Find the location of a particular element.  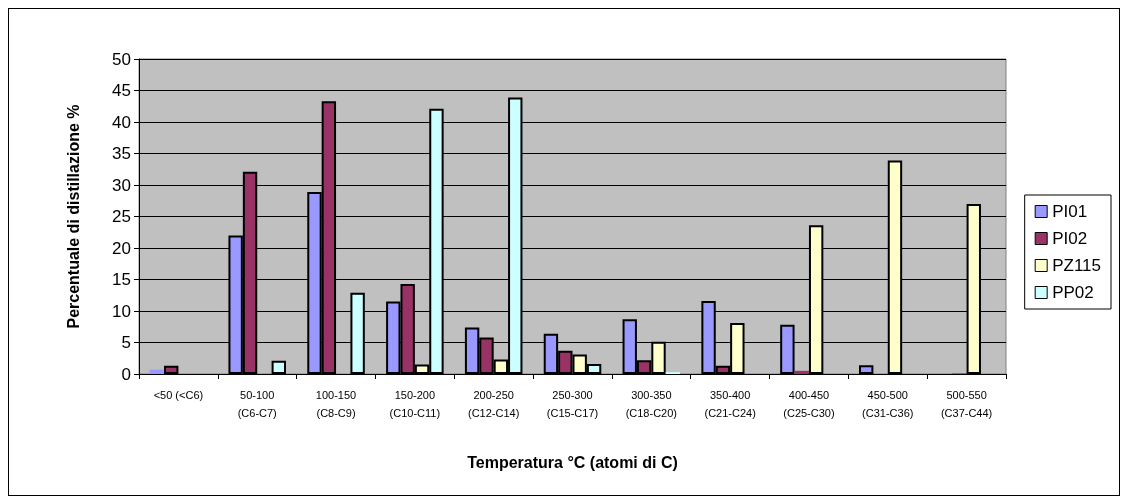

x-tick-label: 400-450 (C25-C30) is located at coordinates (809, 404).